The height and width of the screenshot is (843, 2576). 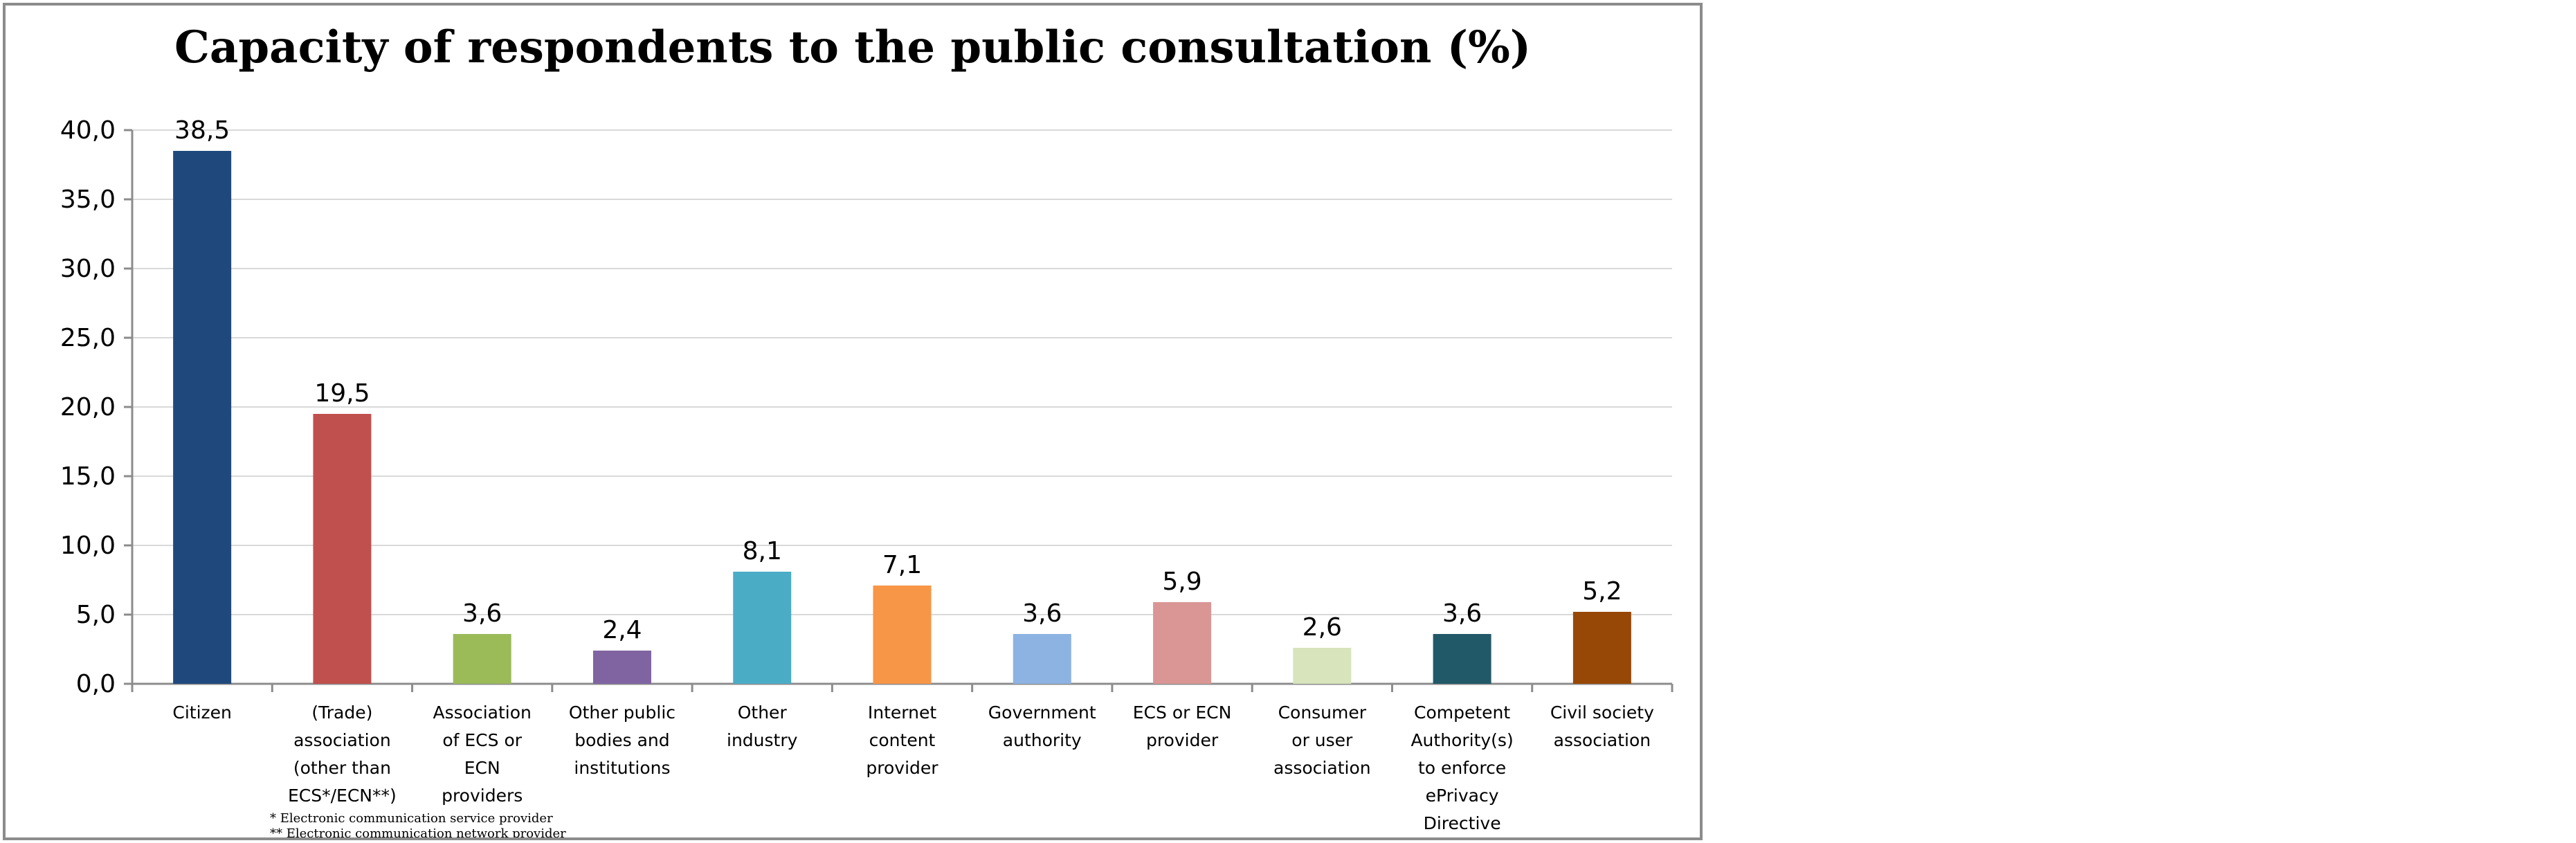 I want to click on y-tick-label: 15,0, so click(x=88, y=476).